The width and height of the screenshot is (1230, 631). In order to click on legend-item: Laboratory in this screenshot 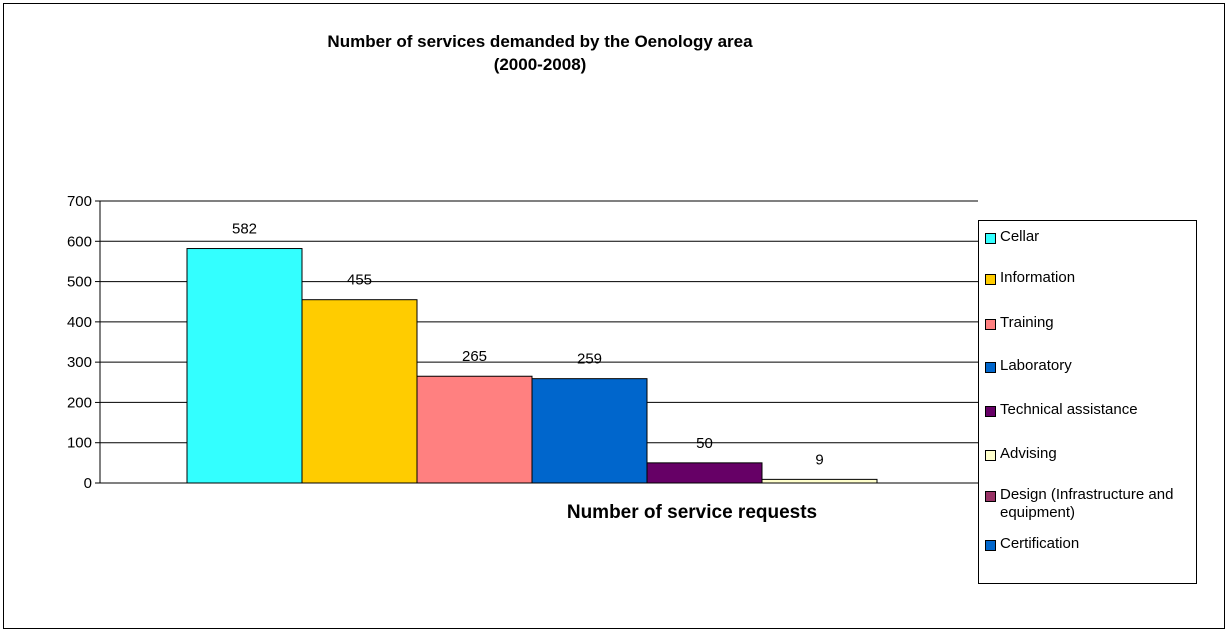, I will do `click(1090, 366)`.